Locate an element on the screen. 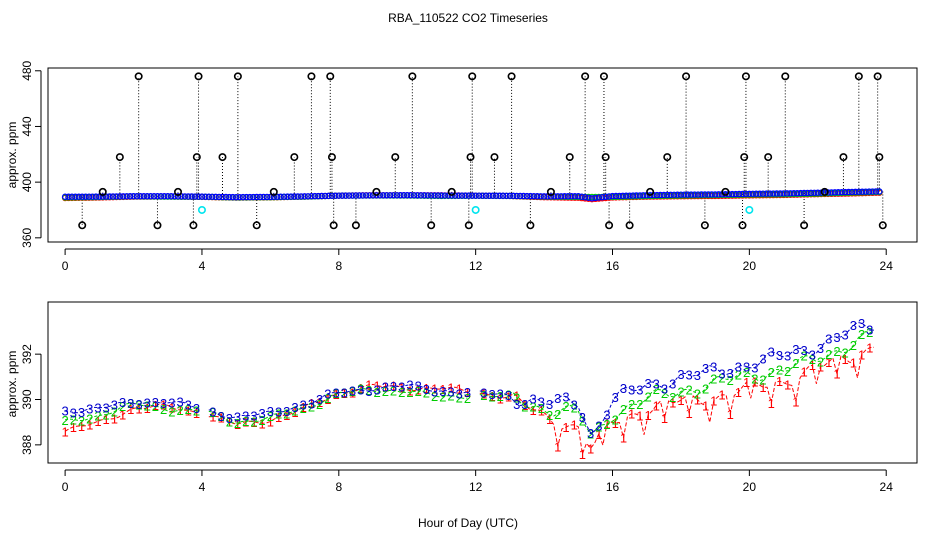  top-x-tick-label: 4 is located at coordinates (202, 266).